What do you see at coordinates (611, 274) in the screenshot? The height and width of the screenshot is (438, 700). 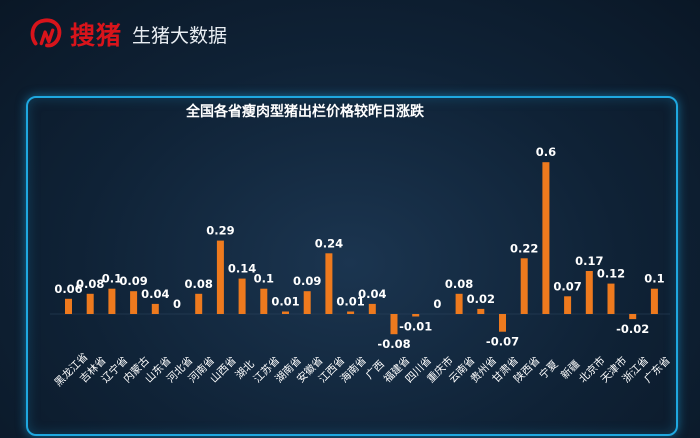 I see `data-label: 0.12` at bounding box center [611, 274].